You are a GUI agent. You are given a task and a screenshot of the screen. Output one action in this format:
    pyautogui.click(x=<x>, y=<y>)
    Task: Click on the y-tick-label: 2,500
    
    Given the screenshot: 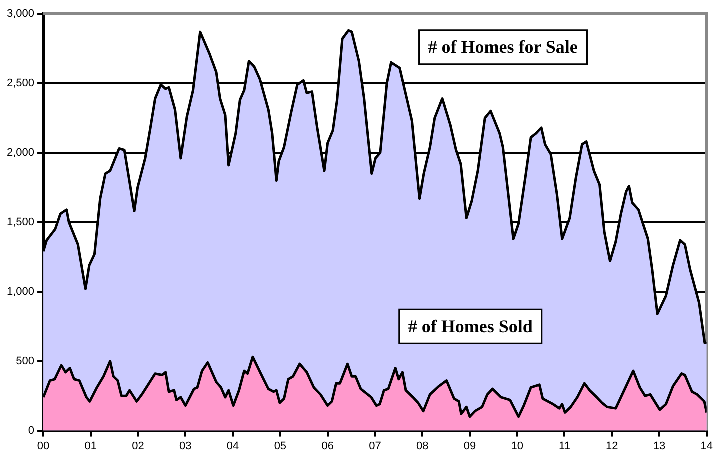 What is the action you would take?
    pyautogui.click(x=20, y=84)
    